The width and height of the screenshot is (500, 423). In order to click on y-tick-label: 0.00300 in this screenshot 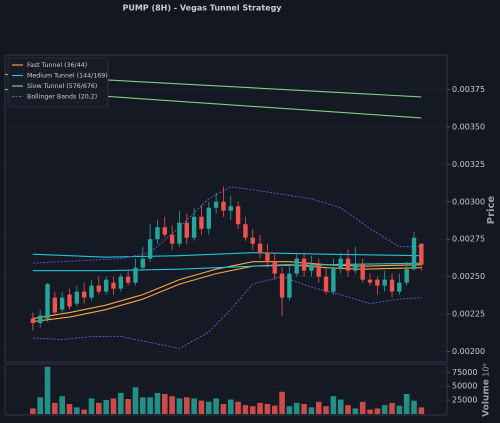, I will do `click(468, 201)`.